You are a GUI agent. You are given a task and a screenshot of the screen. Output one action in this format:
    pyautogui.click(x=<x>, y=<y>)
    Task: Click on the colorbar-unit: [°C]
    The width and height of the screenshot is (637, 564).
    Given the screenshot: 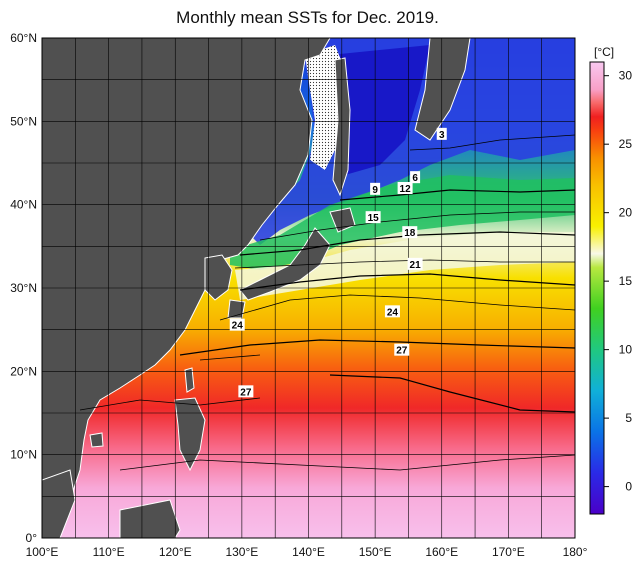 What is the action you would take?
    pyautogui.click(x=604, y=52)
    